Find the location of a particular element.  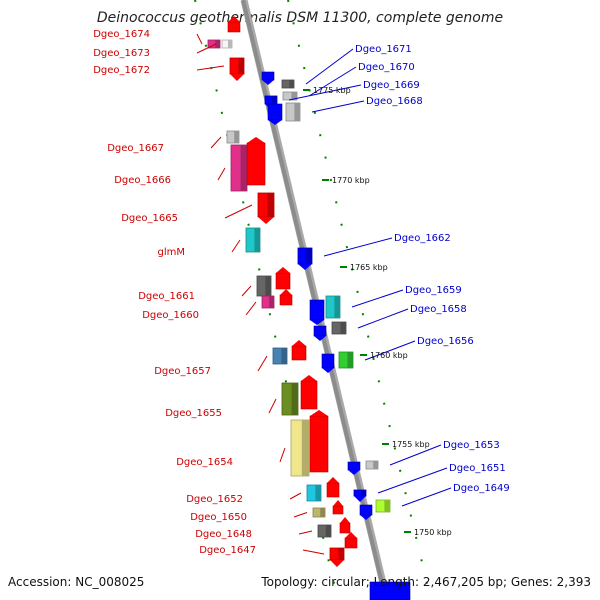

forward-gene-label: Dgeo_1657 is located at coordinates (182, 371).